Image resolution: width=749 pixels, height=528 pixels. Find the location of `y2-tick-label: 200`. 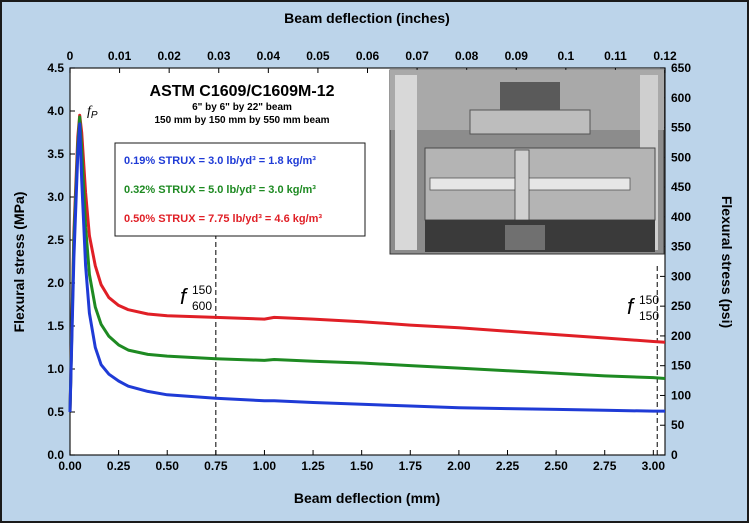

y2-tick-label: 200 is located at coordinates (681, 336).